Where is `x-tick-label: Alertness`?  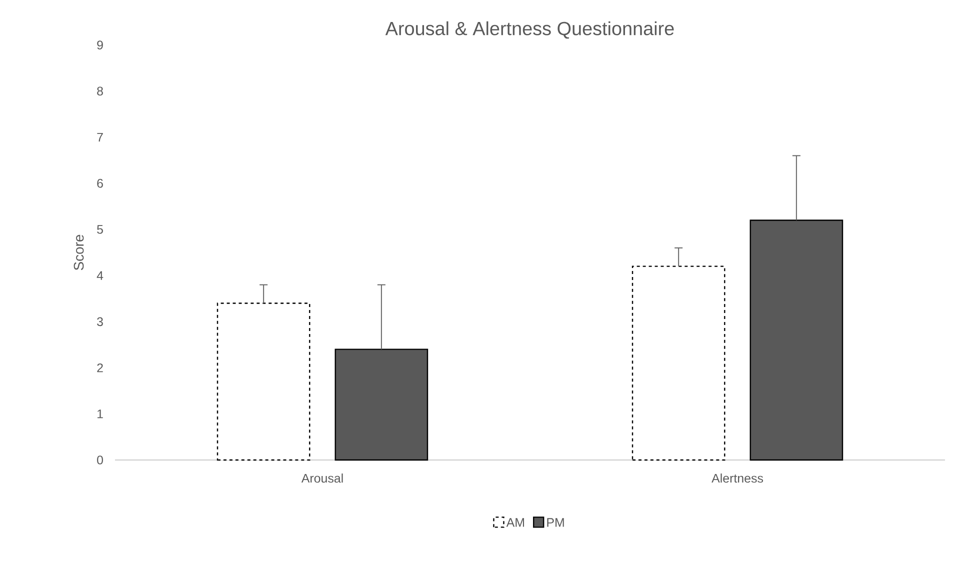
x-tick-label: Alertness is located at coordinates (738, 478).